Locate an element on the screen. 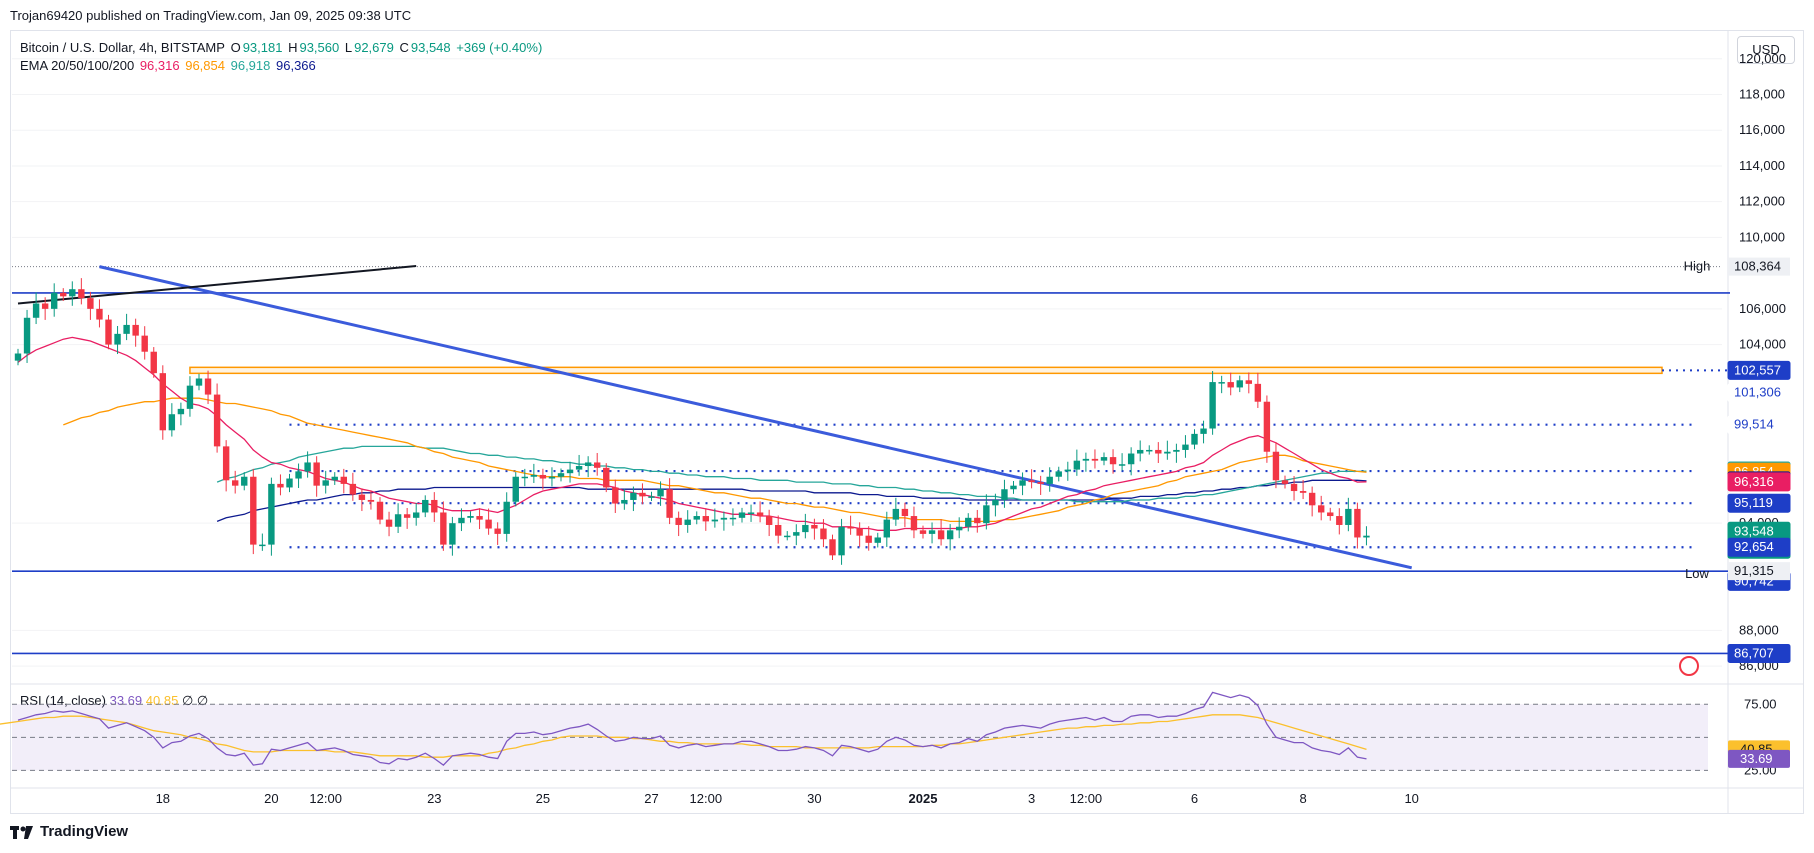 The image size is (1814, 853). ema20-value: 96,316 is located at coordinates (159, 65).